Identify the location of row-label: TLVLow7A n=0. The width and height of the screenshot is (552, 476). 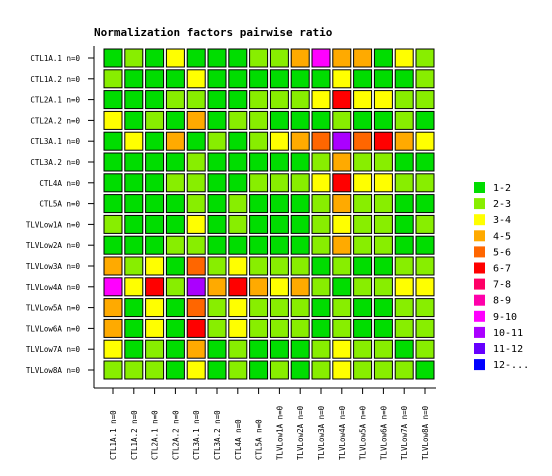
(53, 349).